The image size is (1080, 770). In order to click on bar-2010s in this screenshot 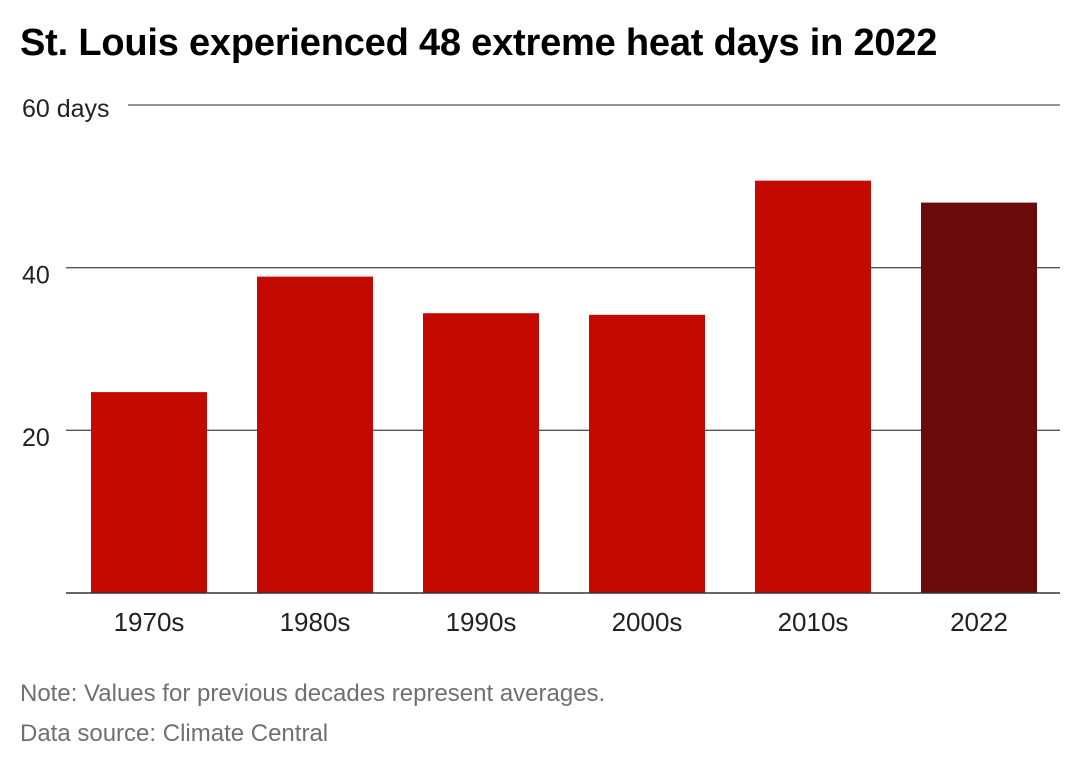, I will do `click(813, 386)`.